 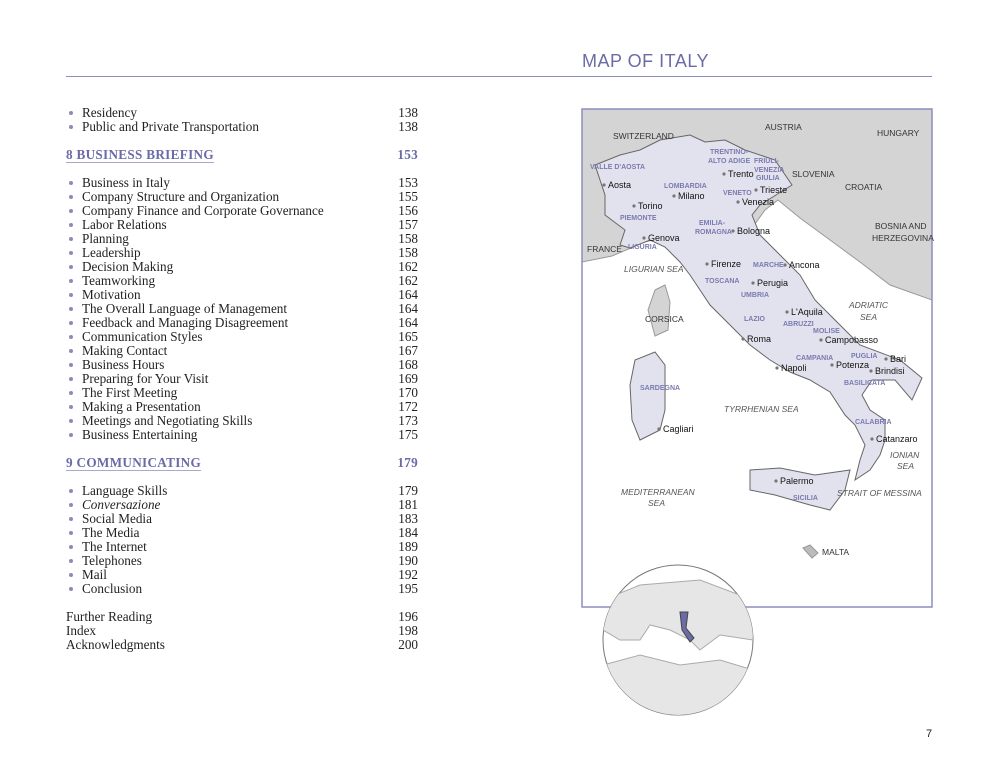 What do you see at coordinates (242, 281) in the screenshot?
I see `toc-entry: Teamworking 162` at bounding box center [242, 281].